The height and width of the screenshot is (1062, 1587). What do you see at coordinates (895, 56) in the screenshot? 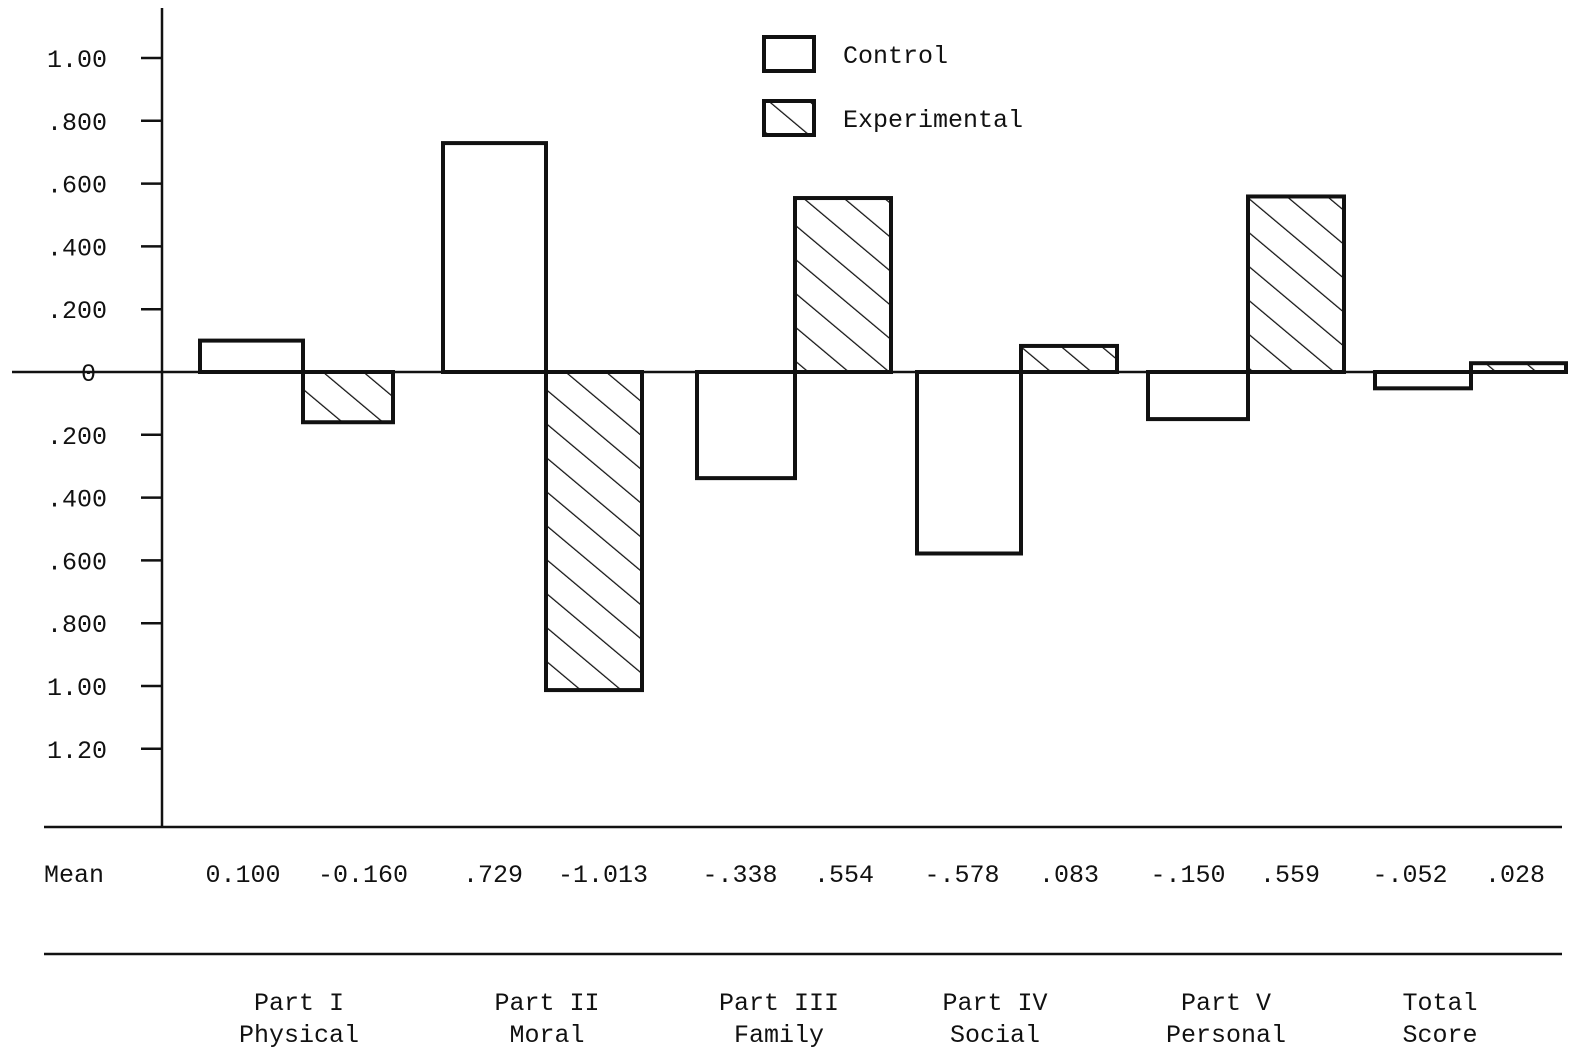
I see `legend-label-control: Control` at bounding box center [895, 56].